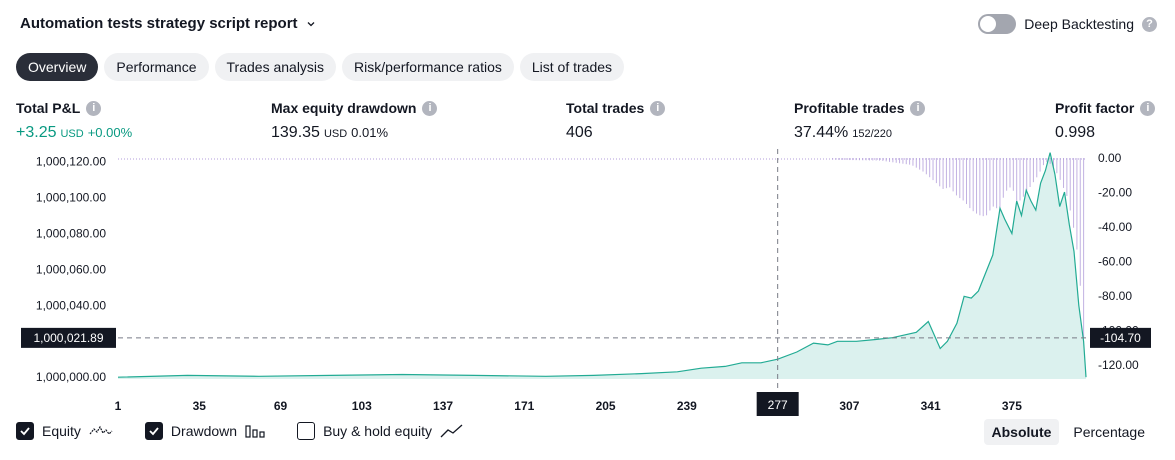 This screenshot has height=460, width=1175. Describe the element at coordinates (71, 305) in the screenshot. I see `left-tick-label: 1,000,040.00` at that location.